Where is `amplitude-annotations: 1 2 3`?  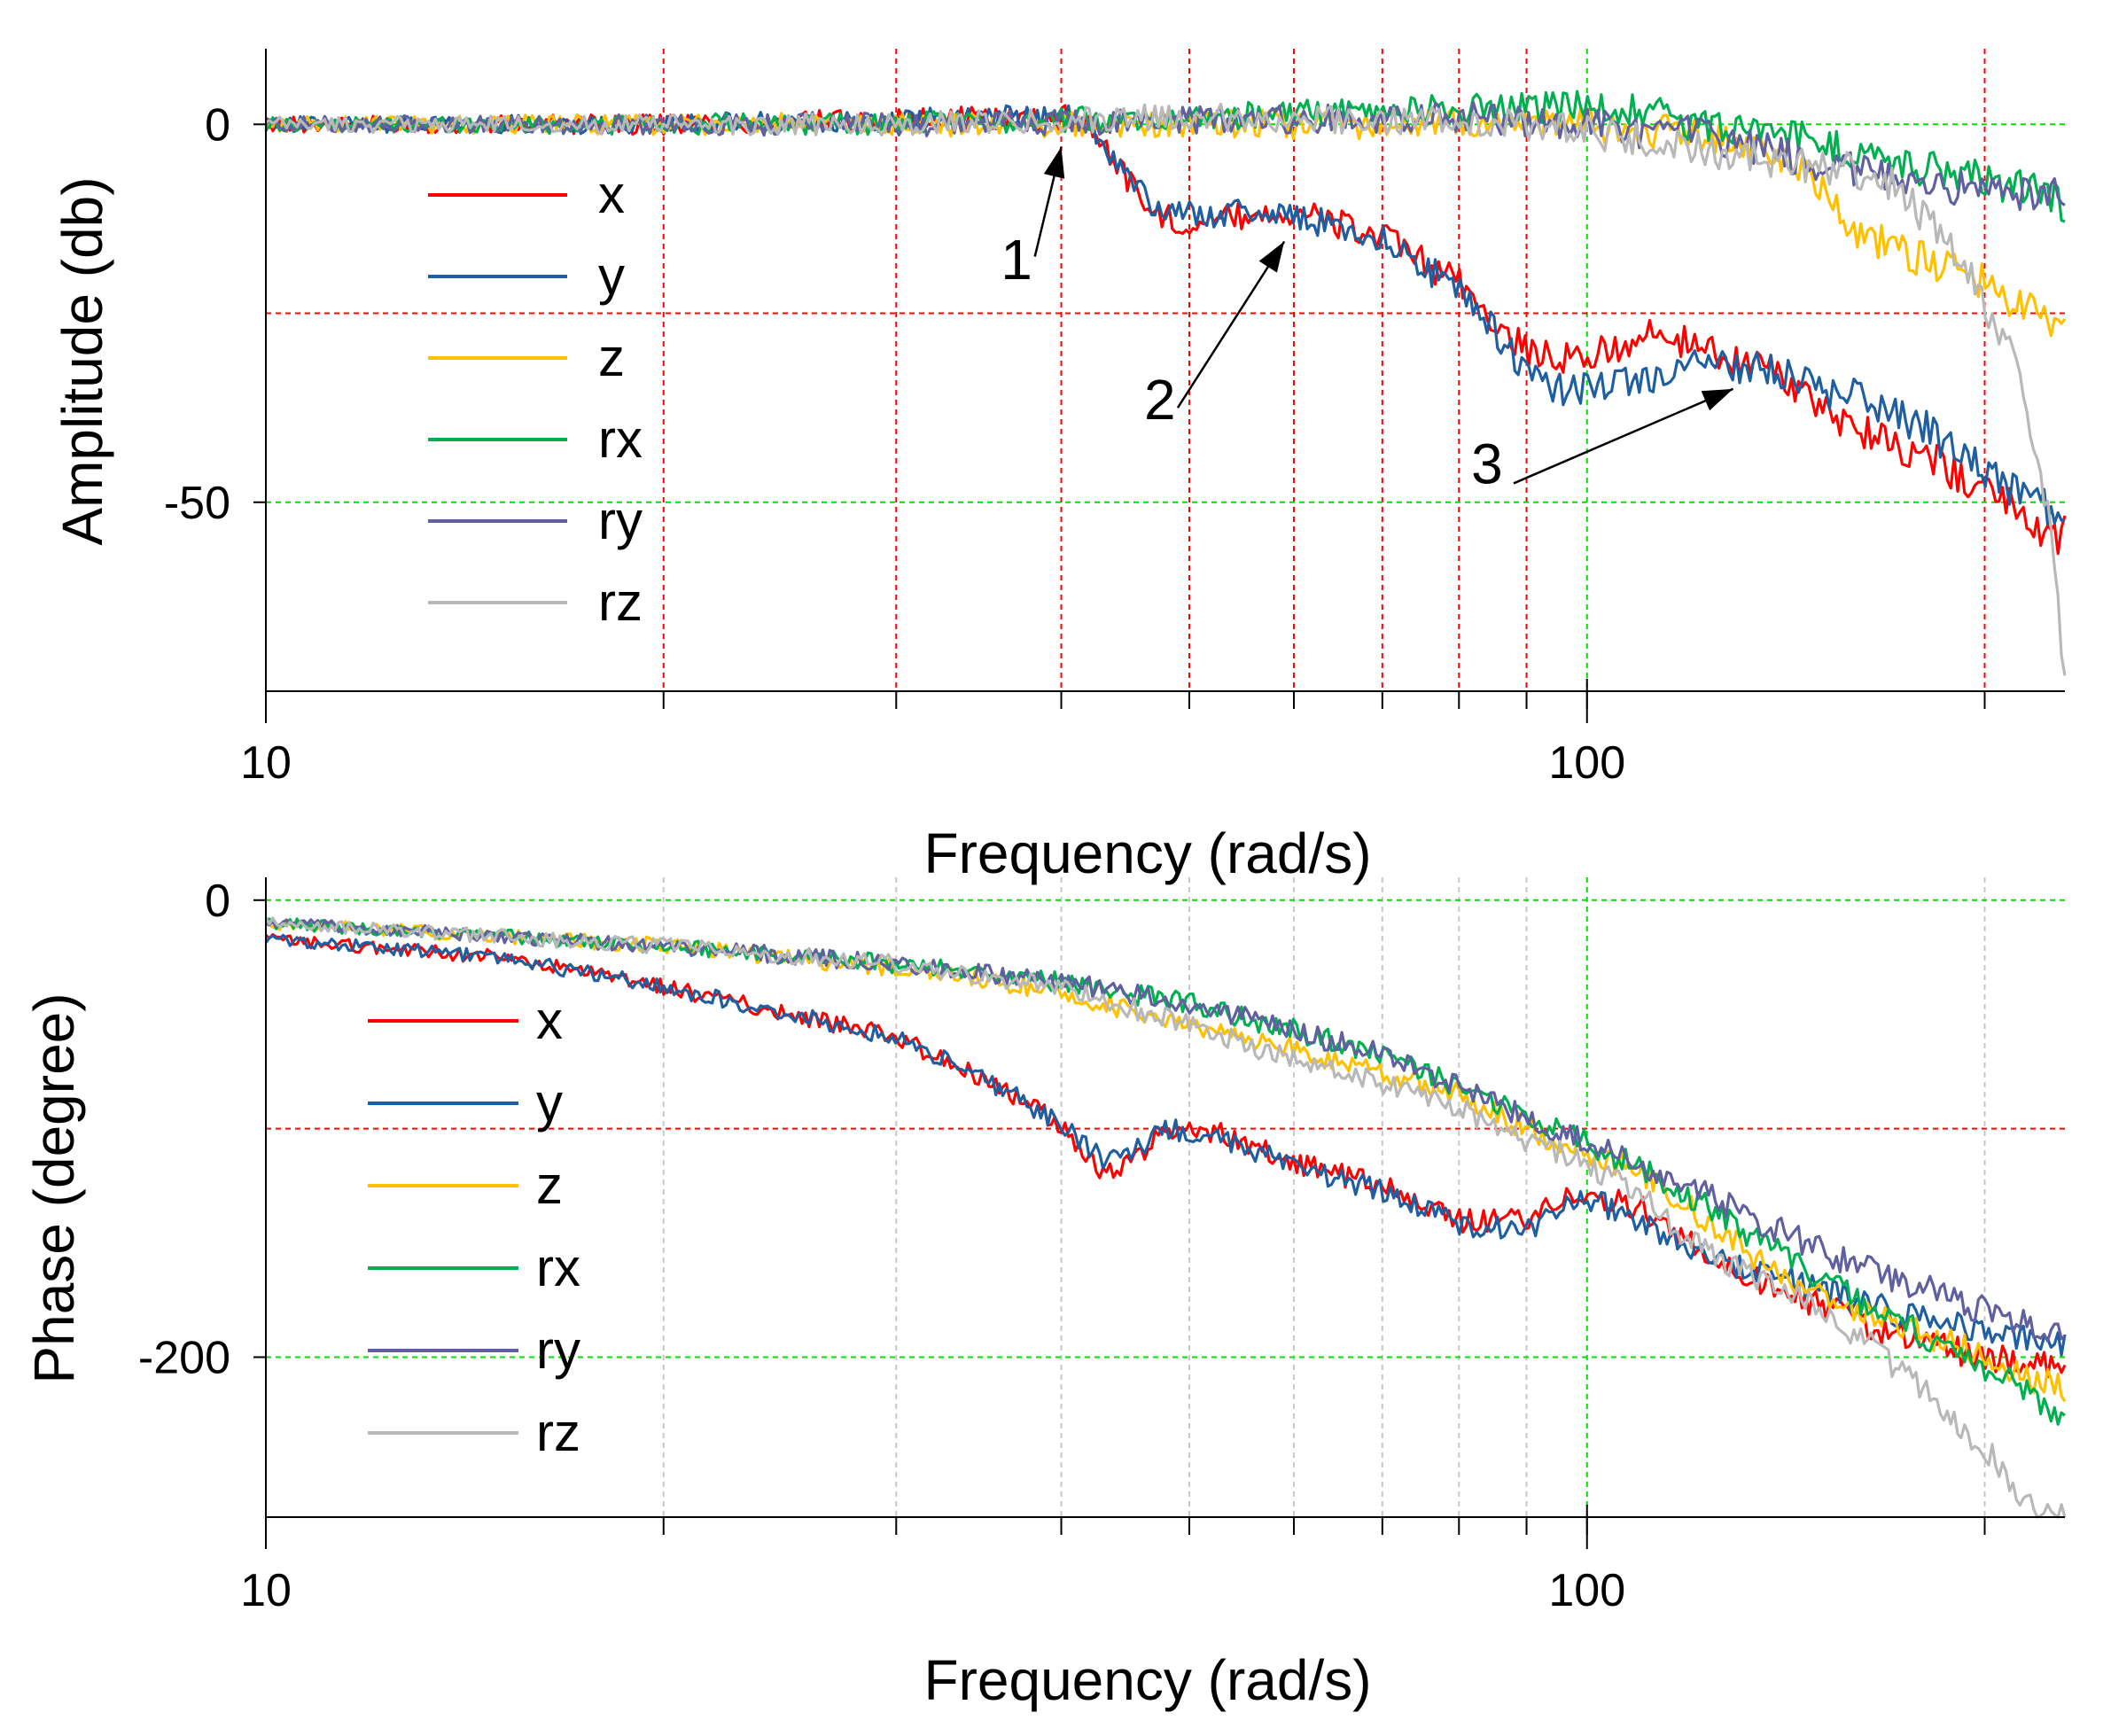 amplitude-annotations: 1 2 3 is located at coordinates (1367, 320).